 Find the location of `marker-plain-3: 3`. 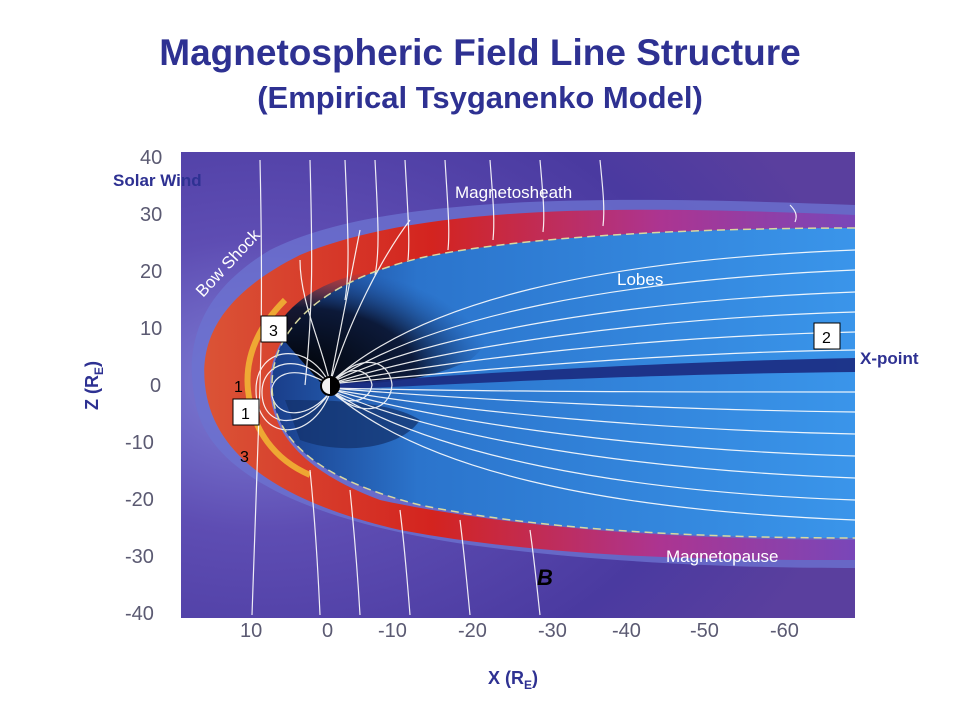

marker-plain-3: 3 is located at coordinates (244, 457).